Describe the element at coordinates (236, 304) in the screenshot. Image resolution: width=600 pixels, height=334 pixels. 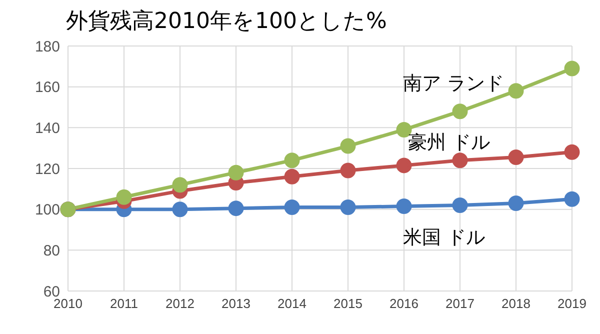
I see `x-tick-label: 2013` at that location.